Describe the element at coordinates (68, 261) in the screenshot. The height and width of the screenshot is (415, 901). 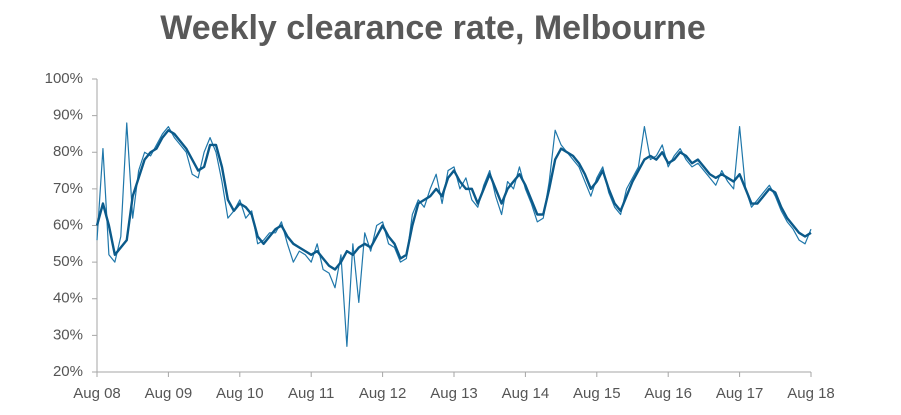
I see `y-tick-label: 50%` at that location.